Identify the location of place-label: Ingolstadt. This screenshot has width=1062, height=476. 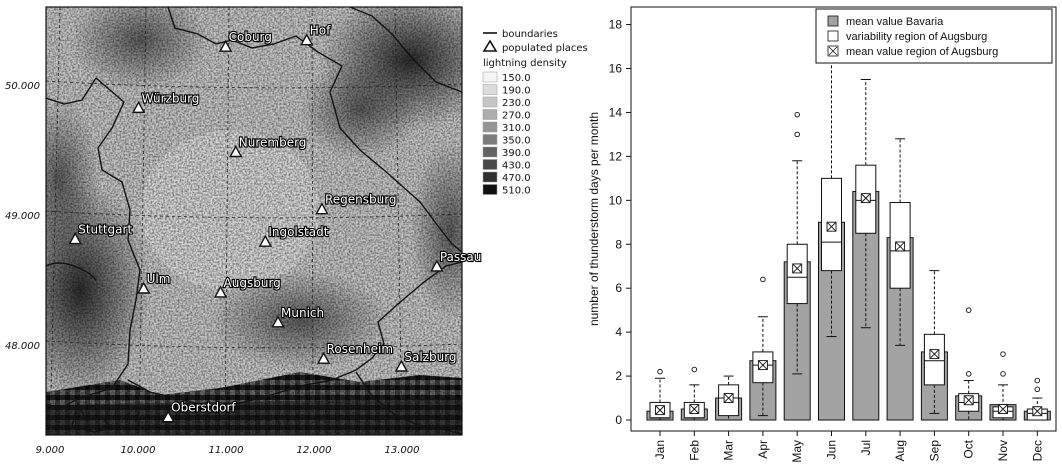
(298, 232).